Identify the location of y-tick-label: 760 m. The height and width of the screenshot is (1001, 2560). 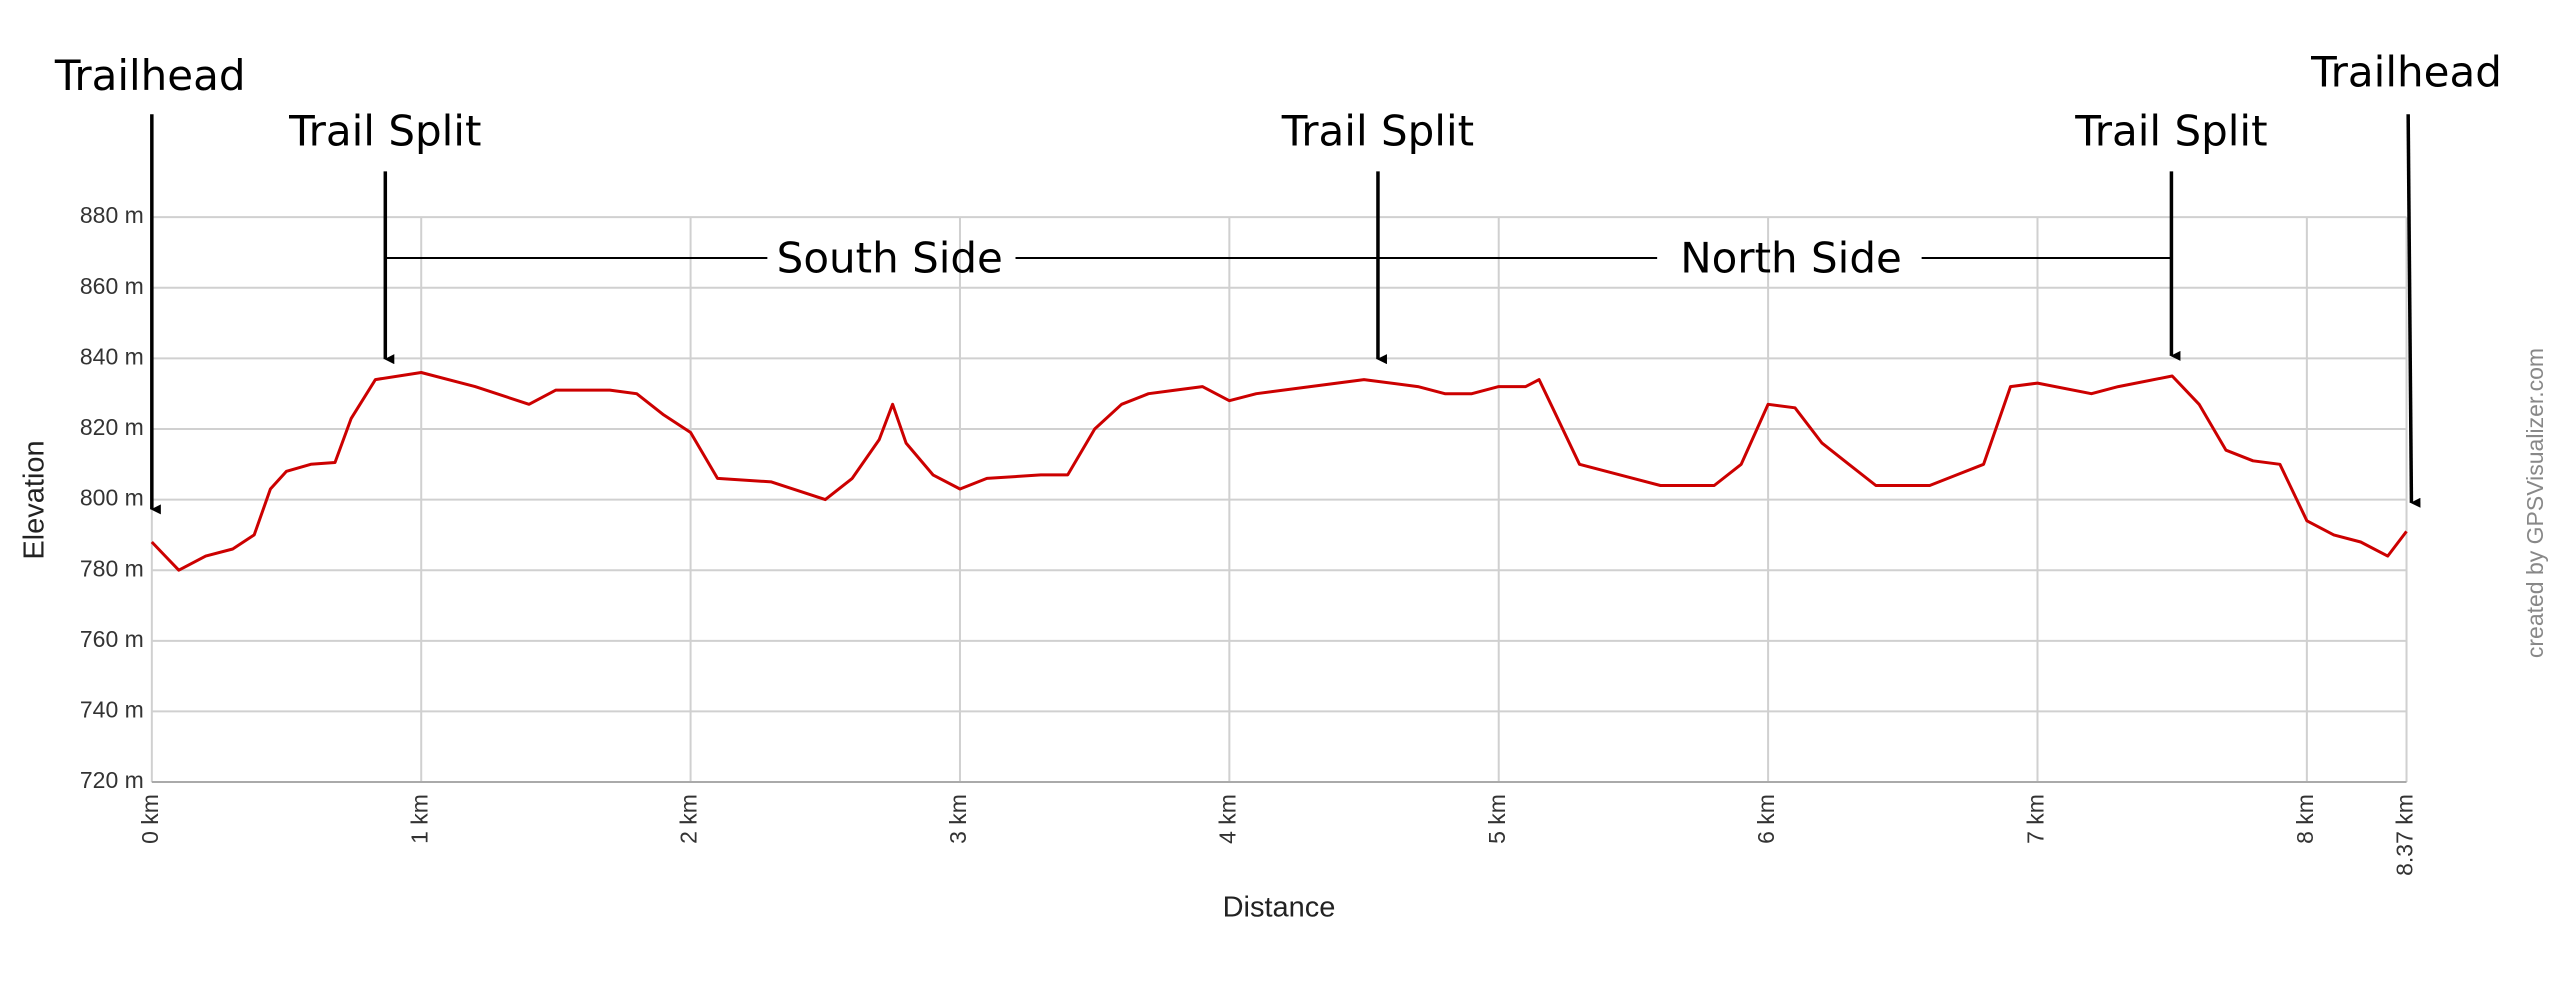
(112, 639).